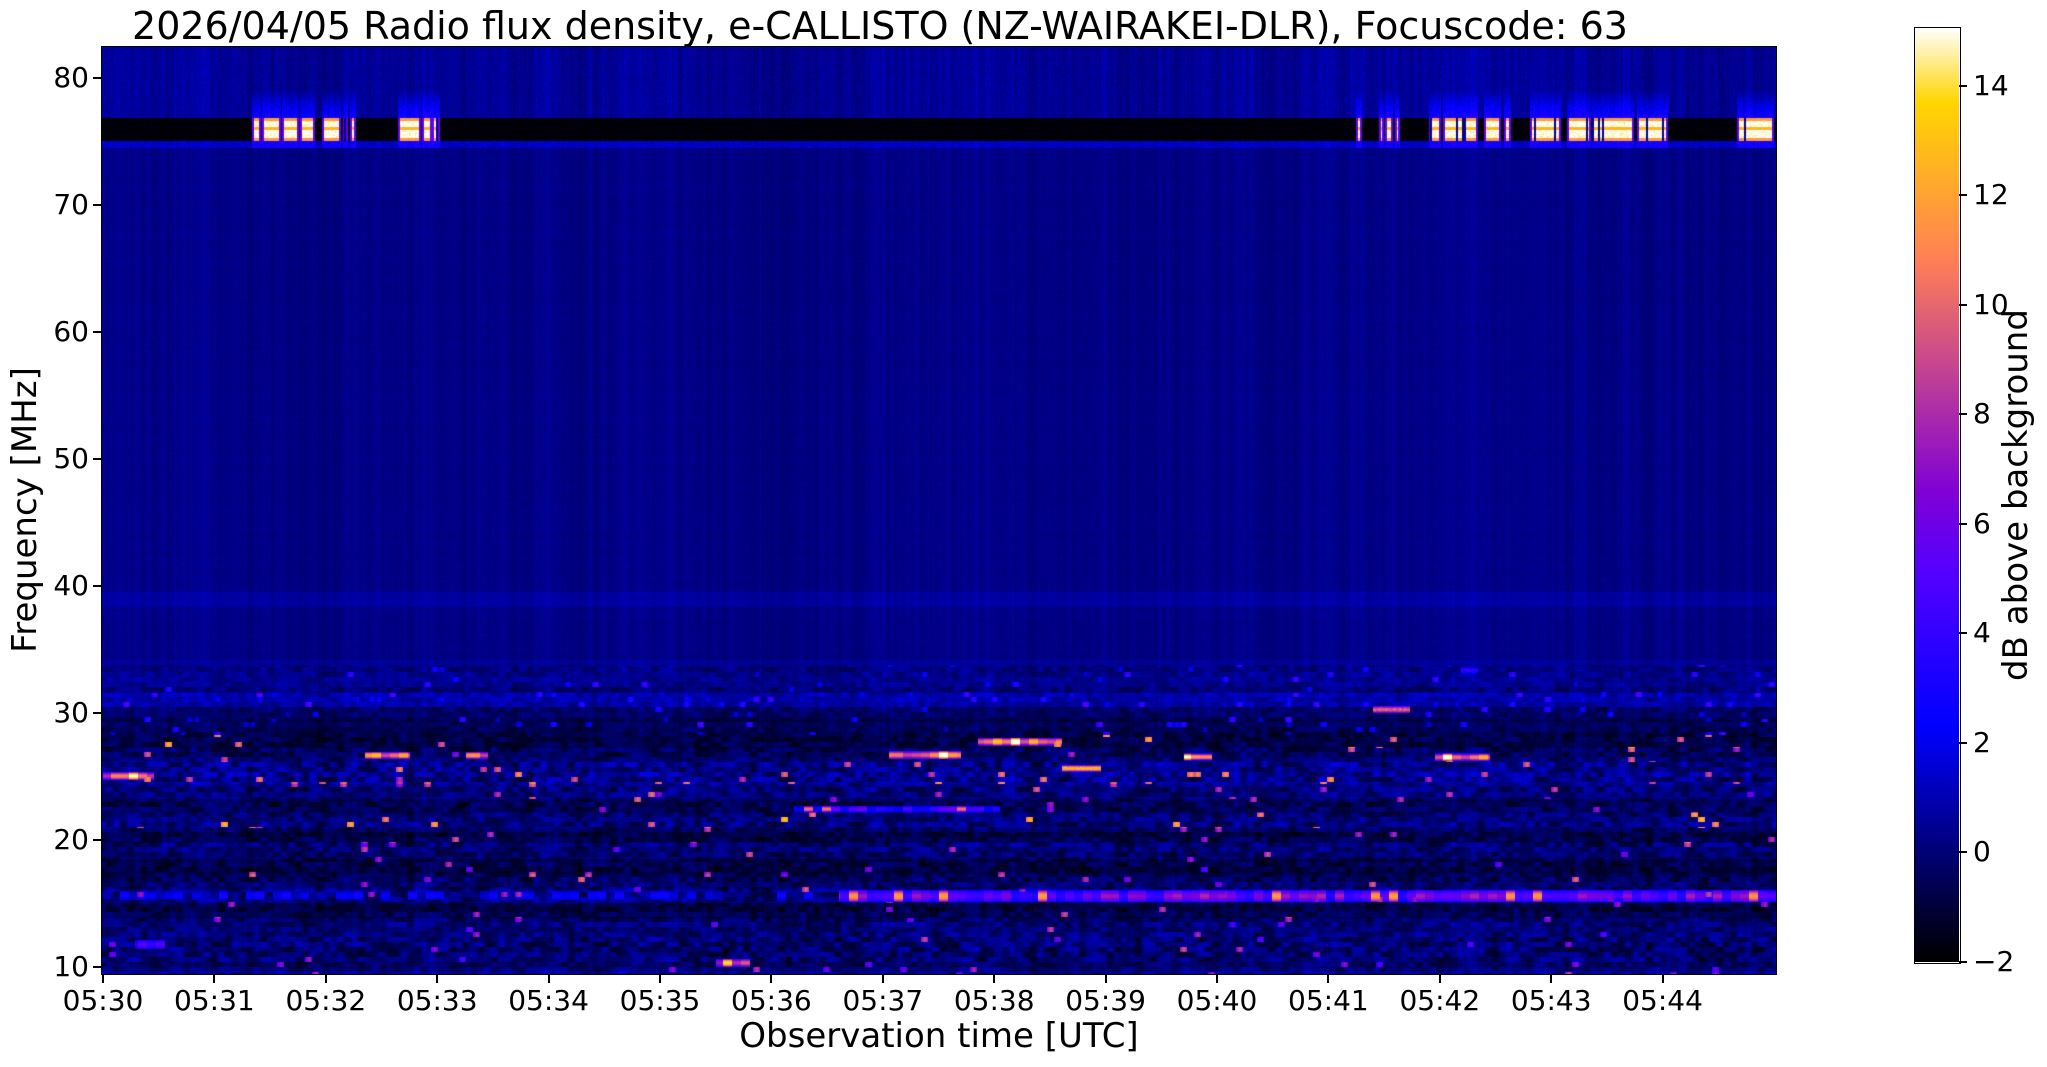 This screenshot has width=2047, height=1067. I want to click on x-tick-label: 05:41, so click(1328, 1000).